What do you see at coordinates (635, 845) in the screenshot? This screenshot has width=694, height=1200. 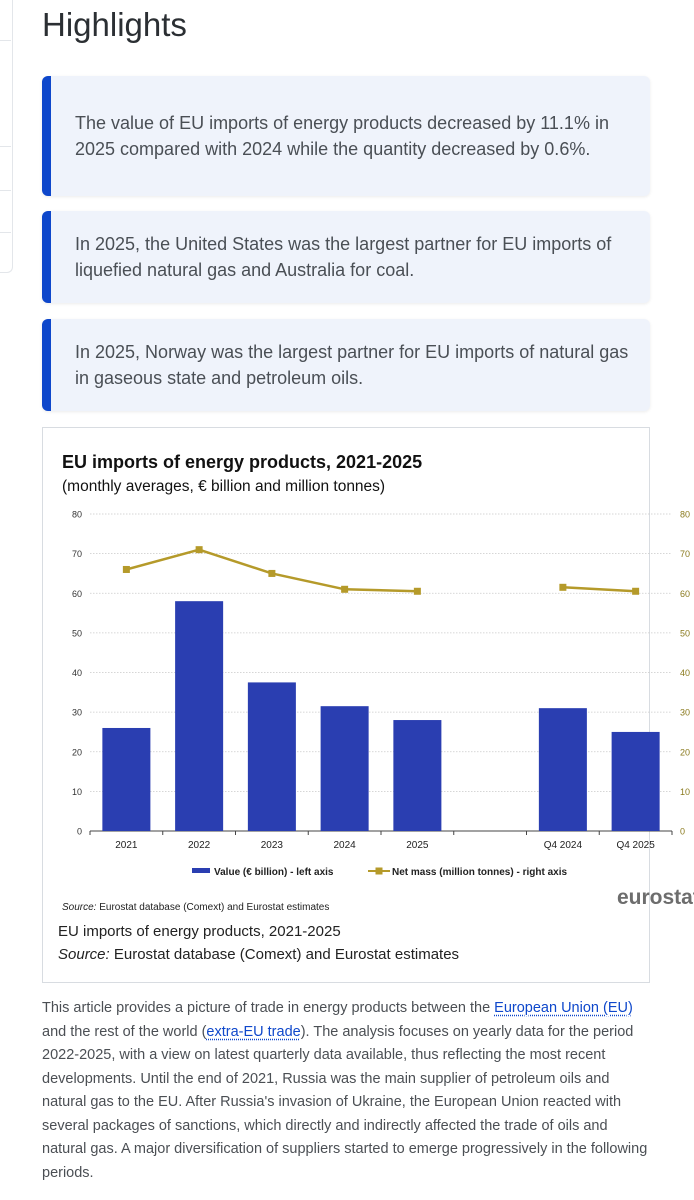 I see `x-tick-label: Q4 2025` at bounding box center [635, 845].